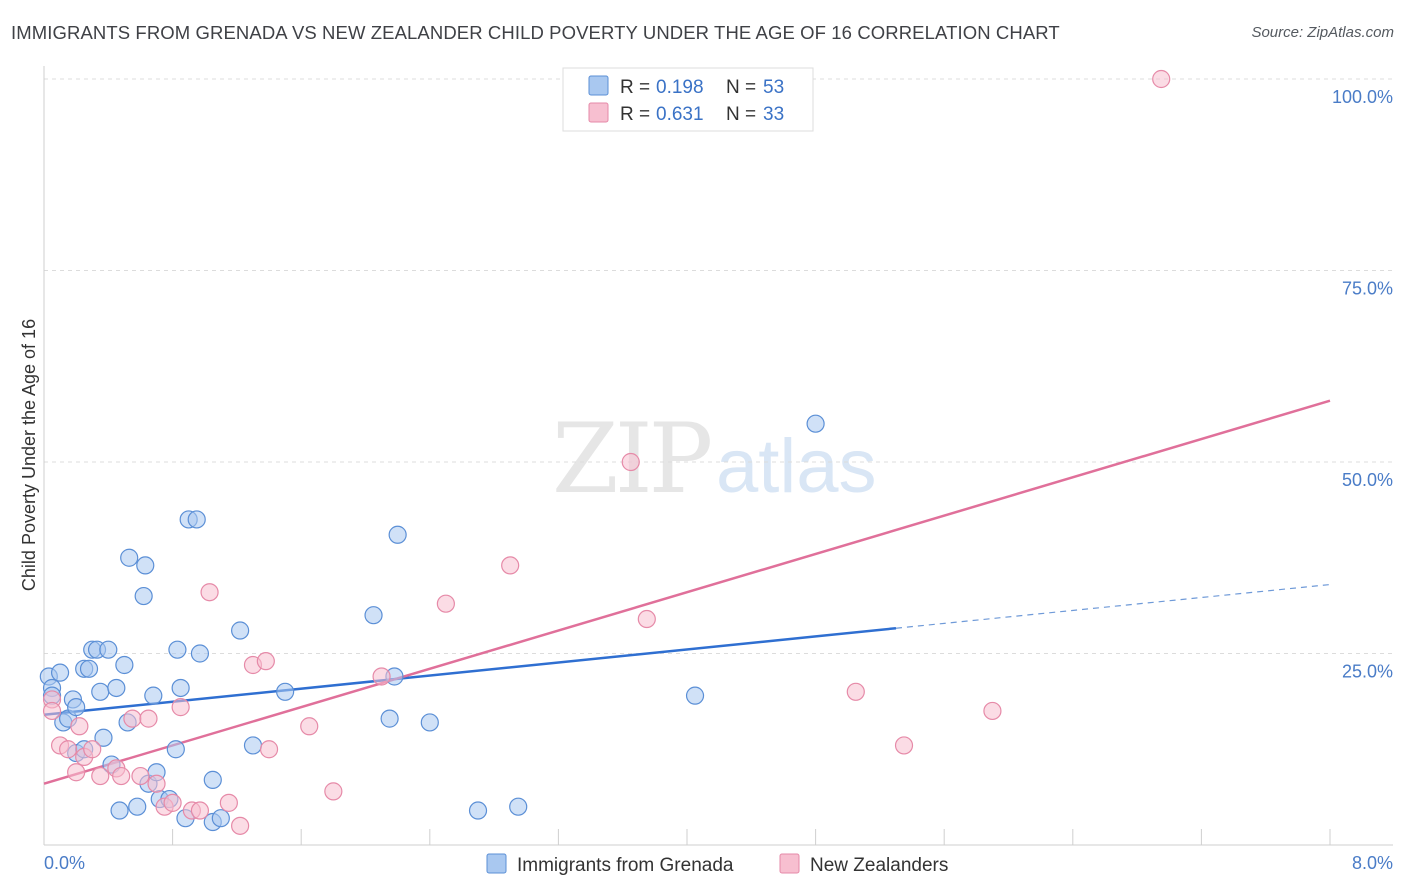 Image resolution: width=1406 pixels, height=892 pixels. What do you see at coordinates (1362, 97) in the screenshot?
I see `y-tick-label: 100.0%` at bounding box center [1362, 97].